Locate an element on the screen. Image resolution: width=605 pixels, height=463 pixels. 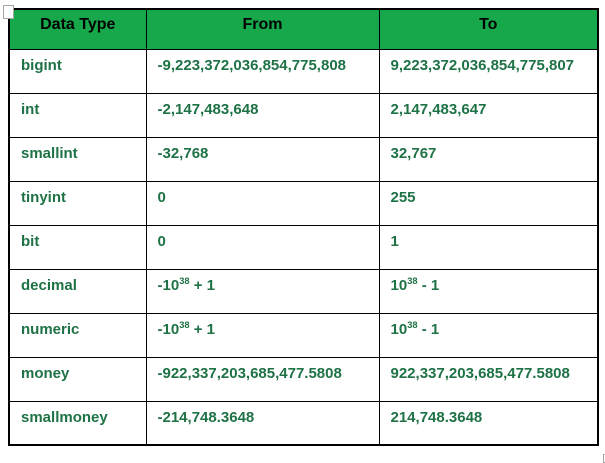
data-type-label: bigint is located at coordinates (41, 65).